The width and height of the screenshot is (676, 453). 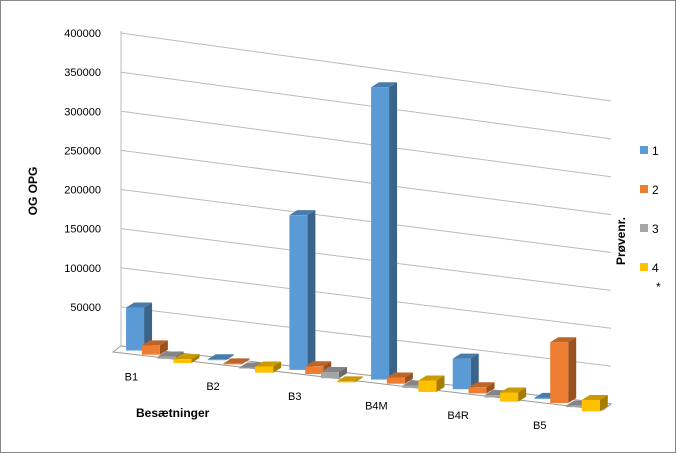 I want to click on x-tick-label: B4M, so click(x=376, y=406).